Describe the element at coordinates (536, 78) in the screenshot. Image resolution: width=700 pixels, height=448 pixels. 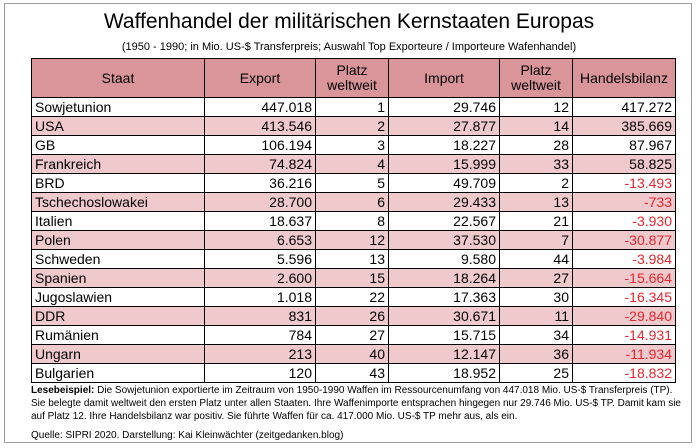
I see `header-import-rank: Platz weltweit` at that location.